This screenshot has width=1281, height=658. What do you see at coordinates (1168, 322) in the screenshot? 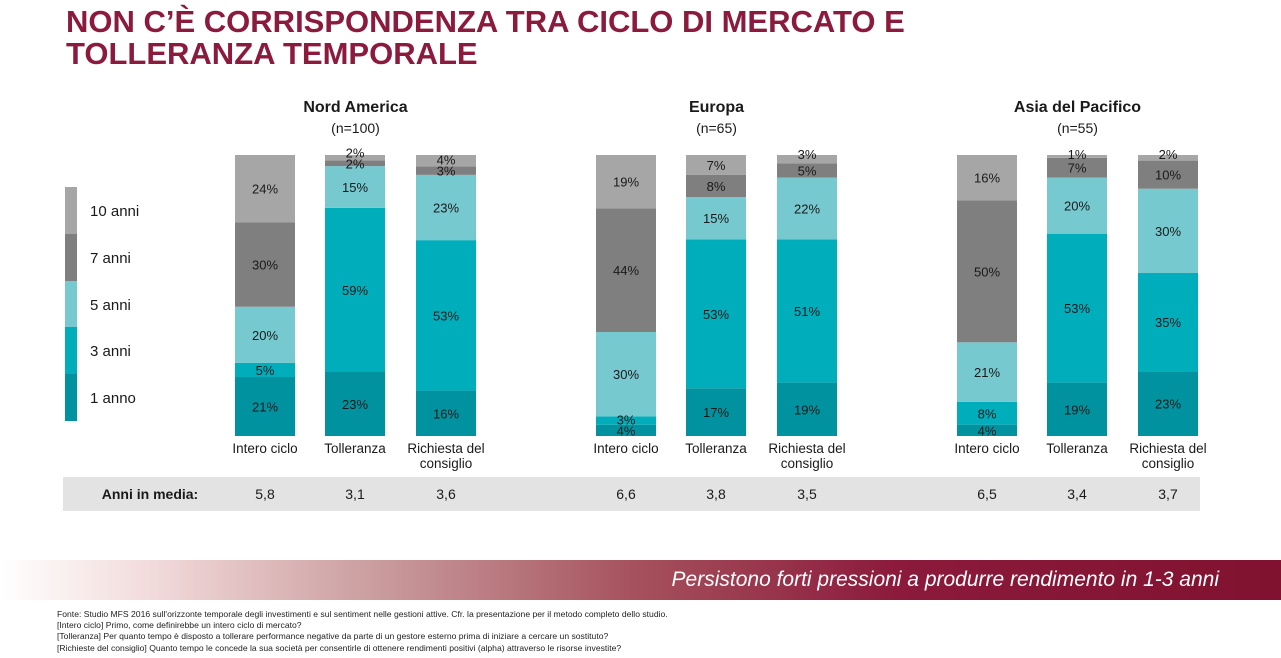
I see `data-label-asia-del-pacifico-richiesta-del-consiglio-3-anni: 35%` at bounding box center [1168, 322].